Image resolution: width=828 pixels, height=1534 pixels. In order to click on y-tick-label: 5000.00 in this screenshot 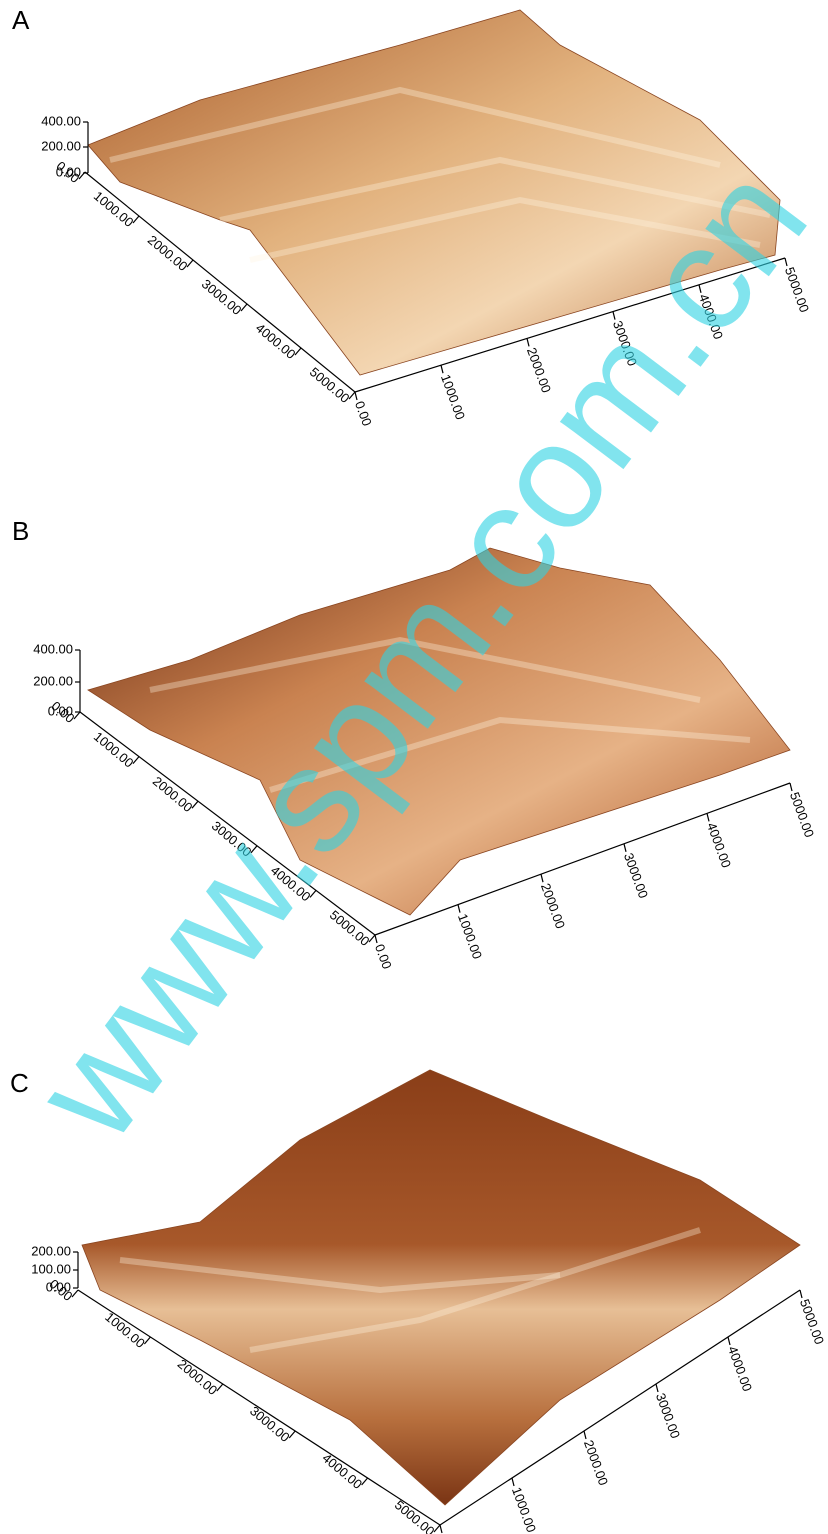, I will do `click(415, 1515)`.